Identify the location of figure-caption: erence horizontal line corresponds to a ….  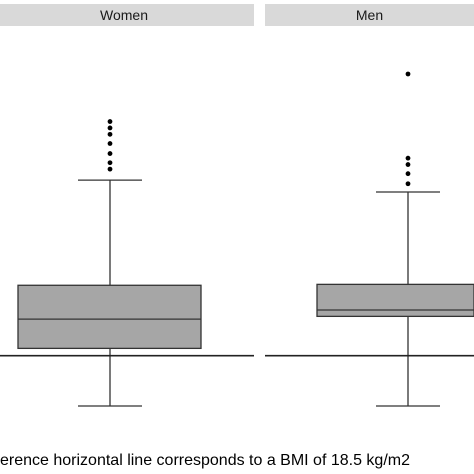
(205, 460).